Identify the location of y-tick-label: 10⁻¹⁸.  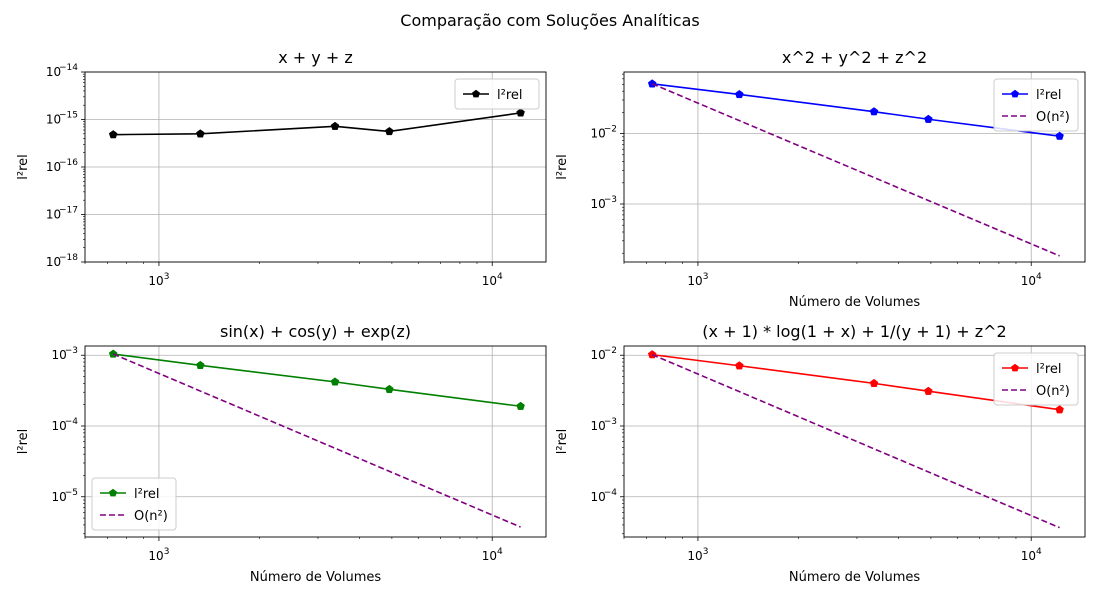
(62, 261).